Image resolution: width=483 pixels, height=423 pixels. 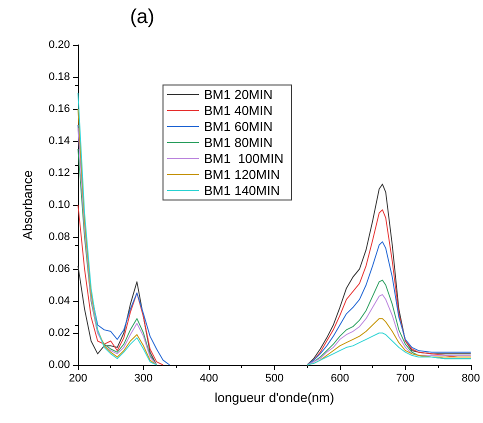 I want to click on x-tick-label: 800, so click(x=471, y=378).